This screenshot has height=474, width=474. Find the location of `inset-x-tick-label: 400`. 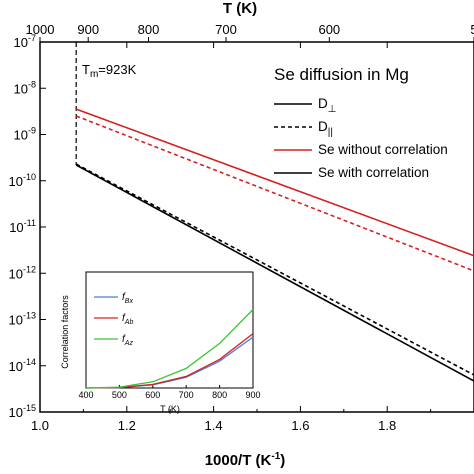

inset-x-tick-label: 400 is located at coordinates (85, 395).